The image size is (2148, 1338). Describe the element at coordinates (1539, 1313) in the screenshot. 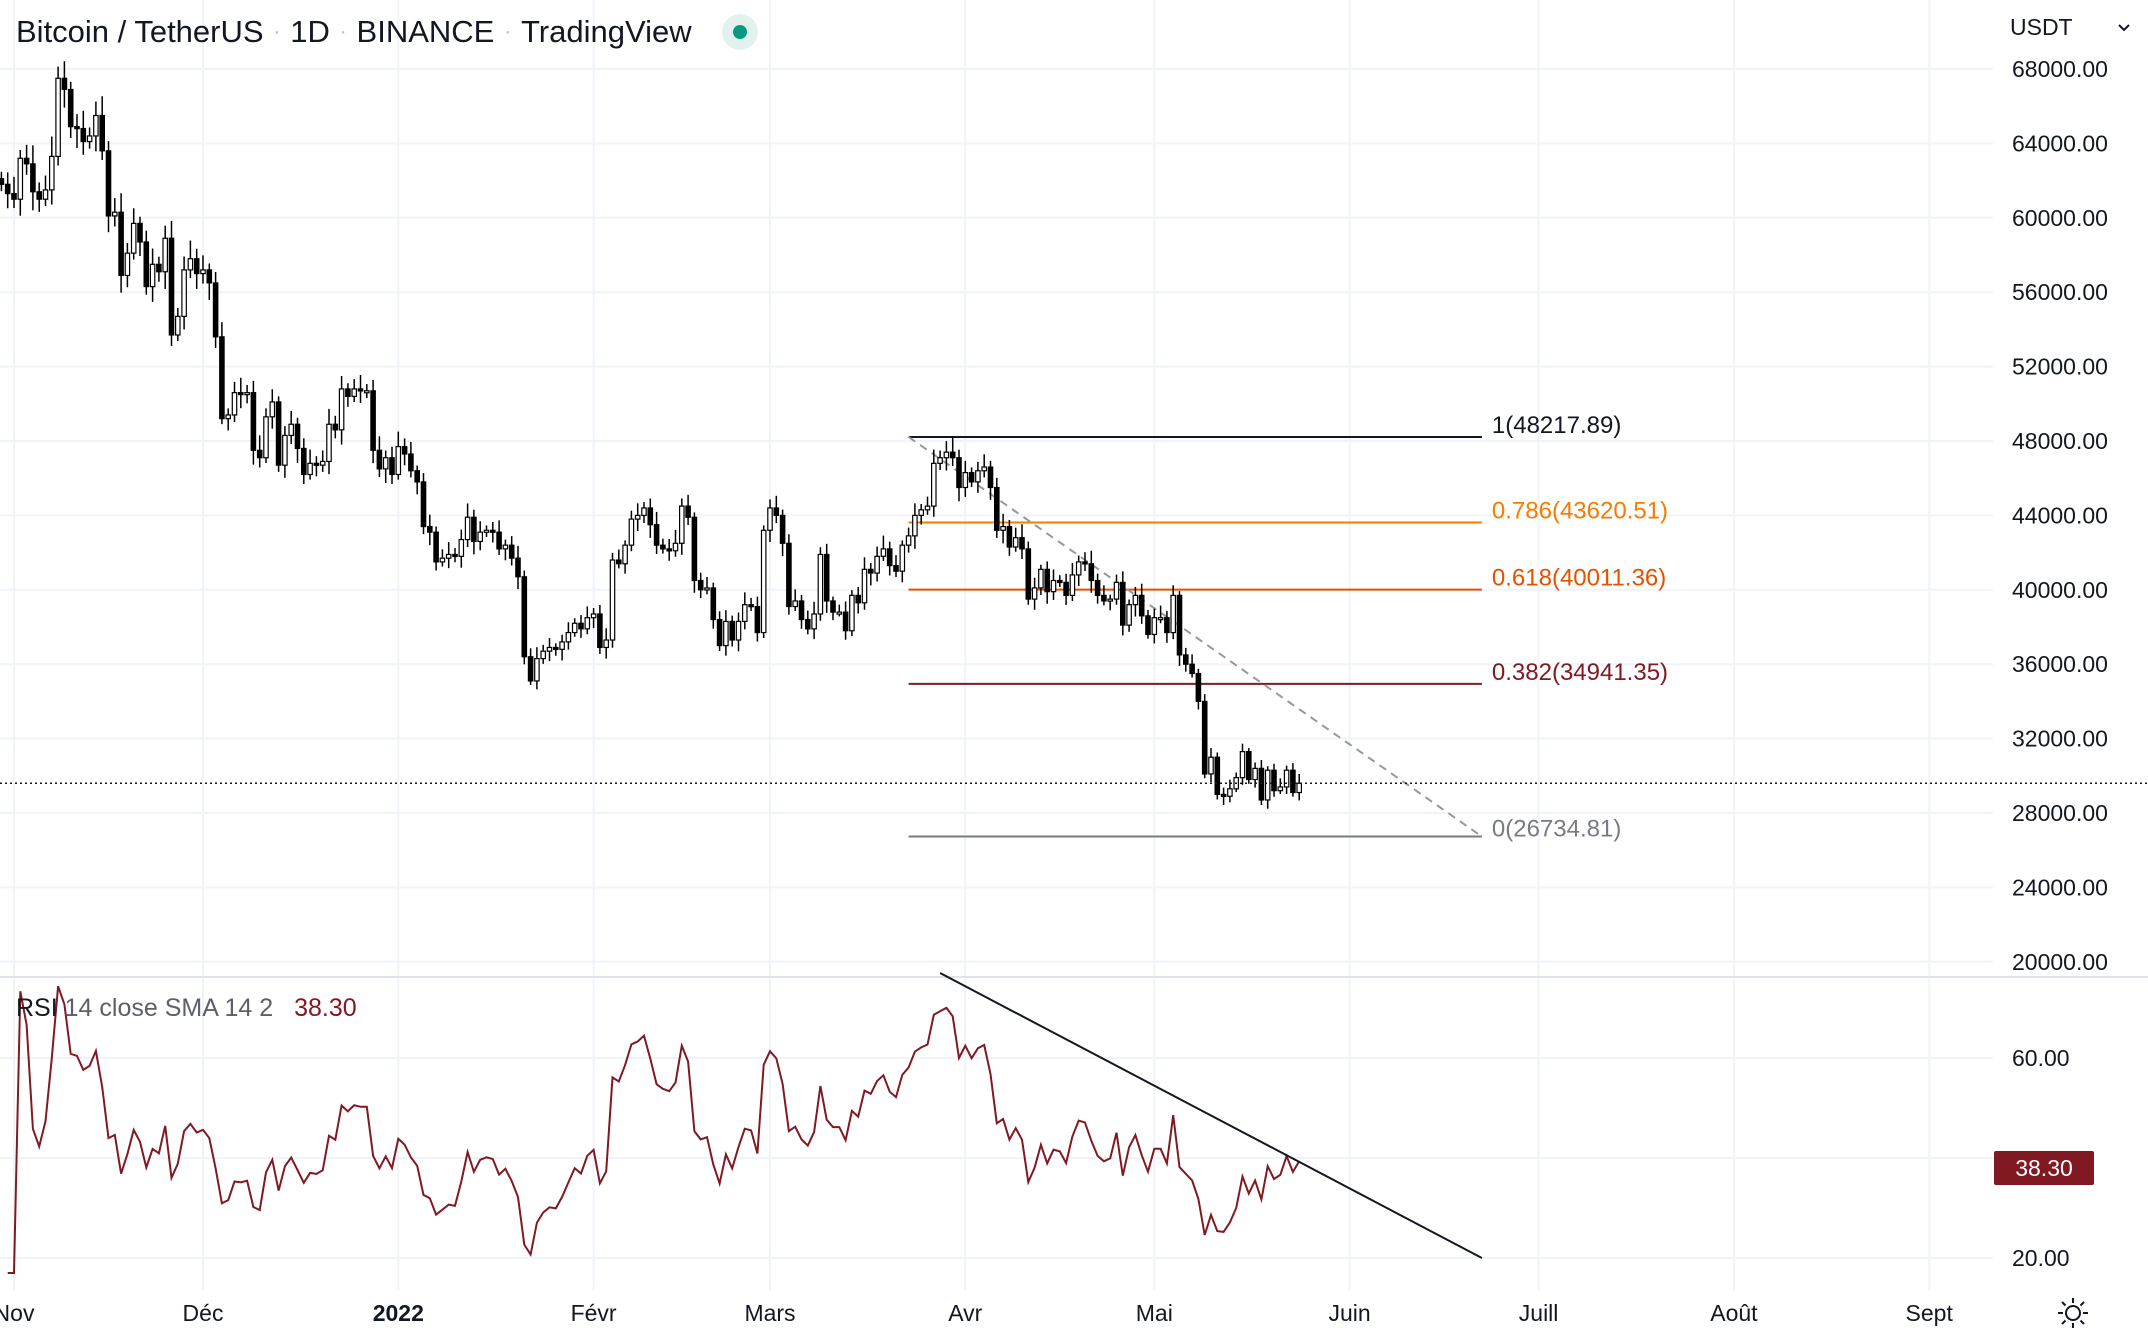

I see `time-axis-label: Juill` at that location.